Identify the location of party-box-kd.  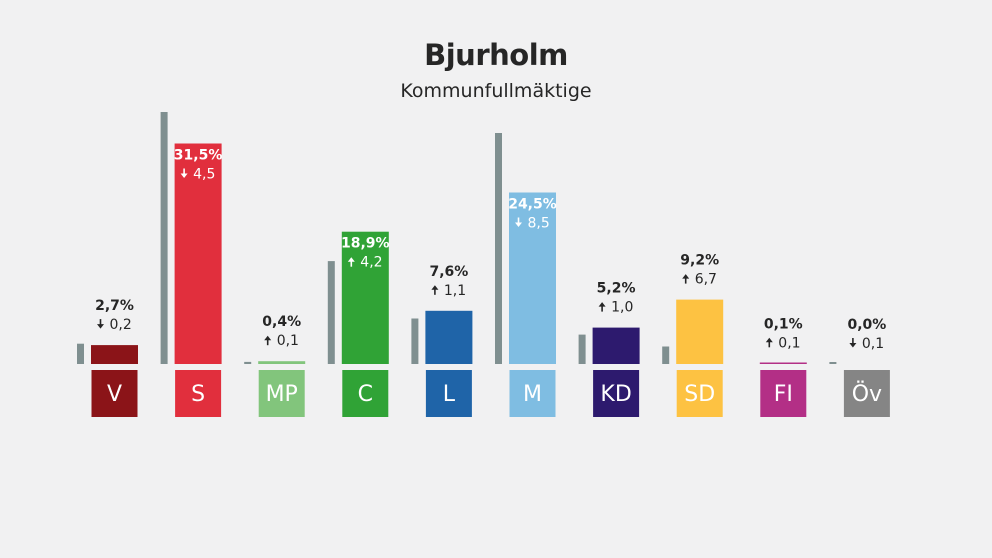
(616, 393).